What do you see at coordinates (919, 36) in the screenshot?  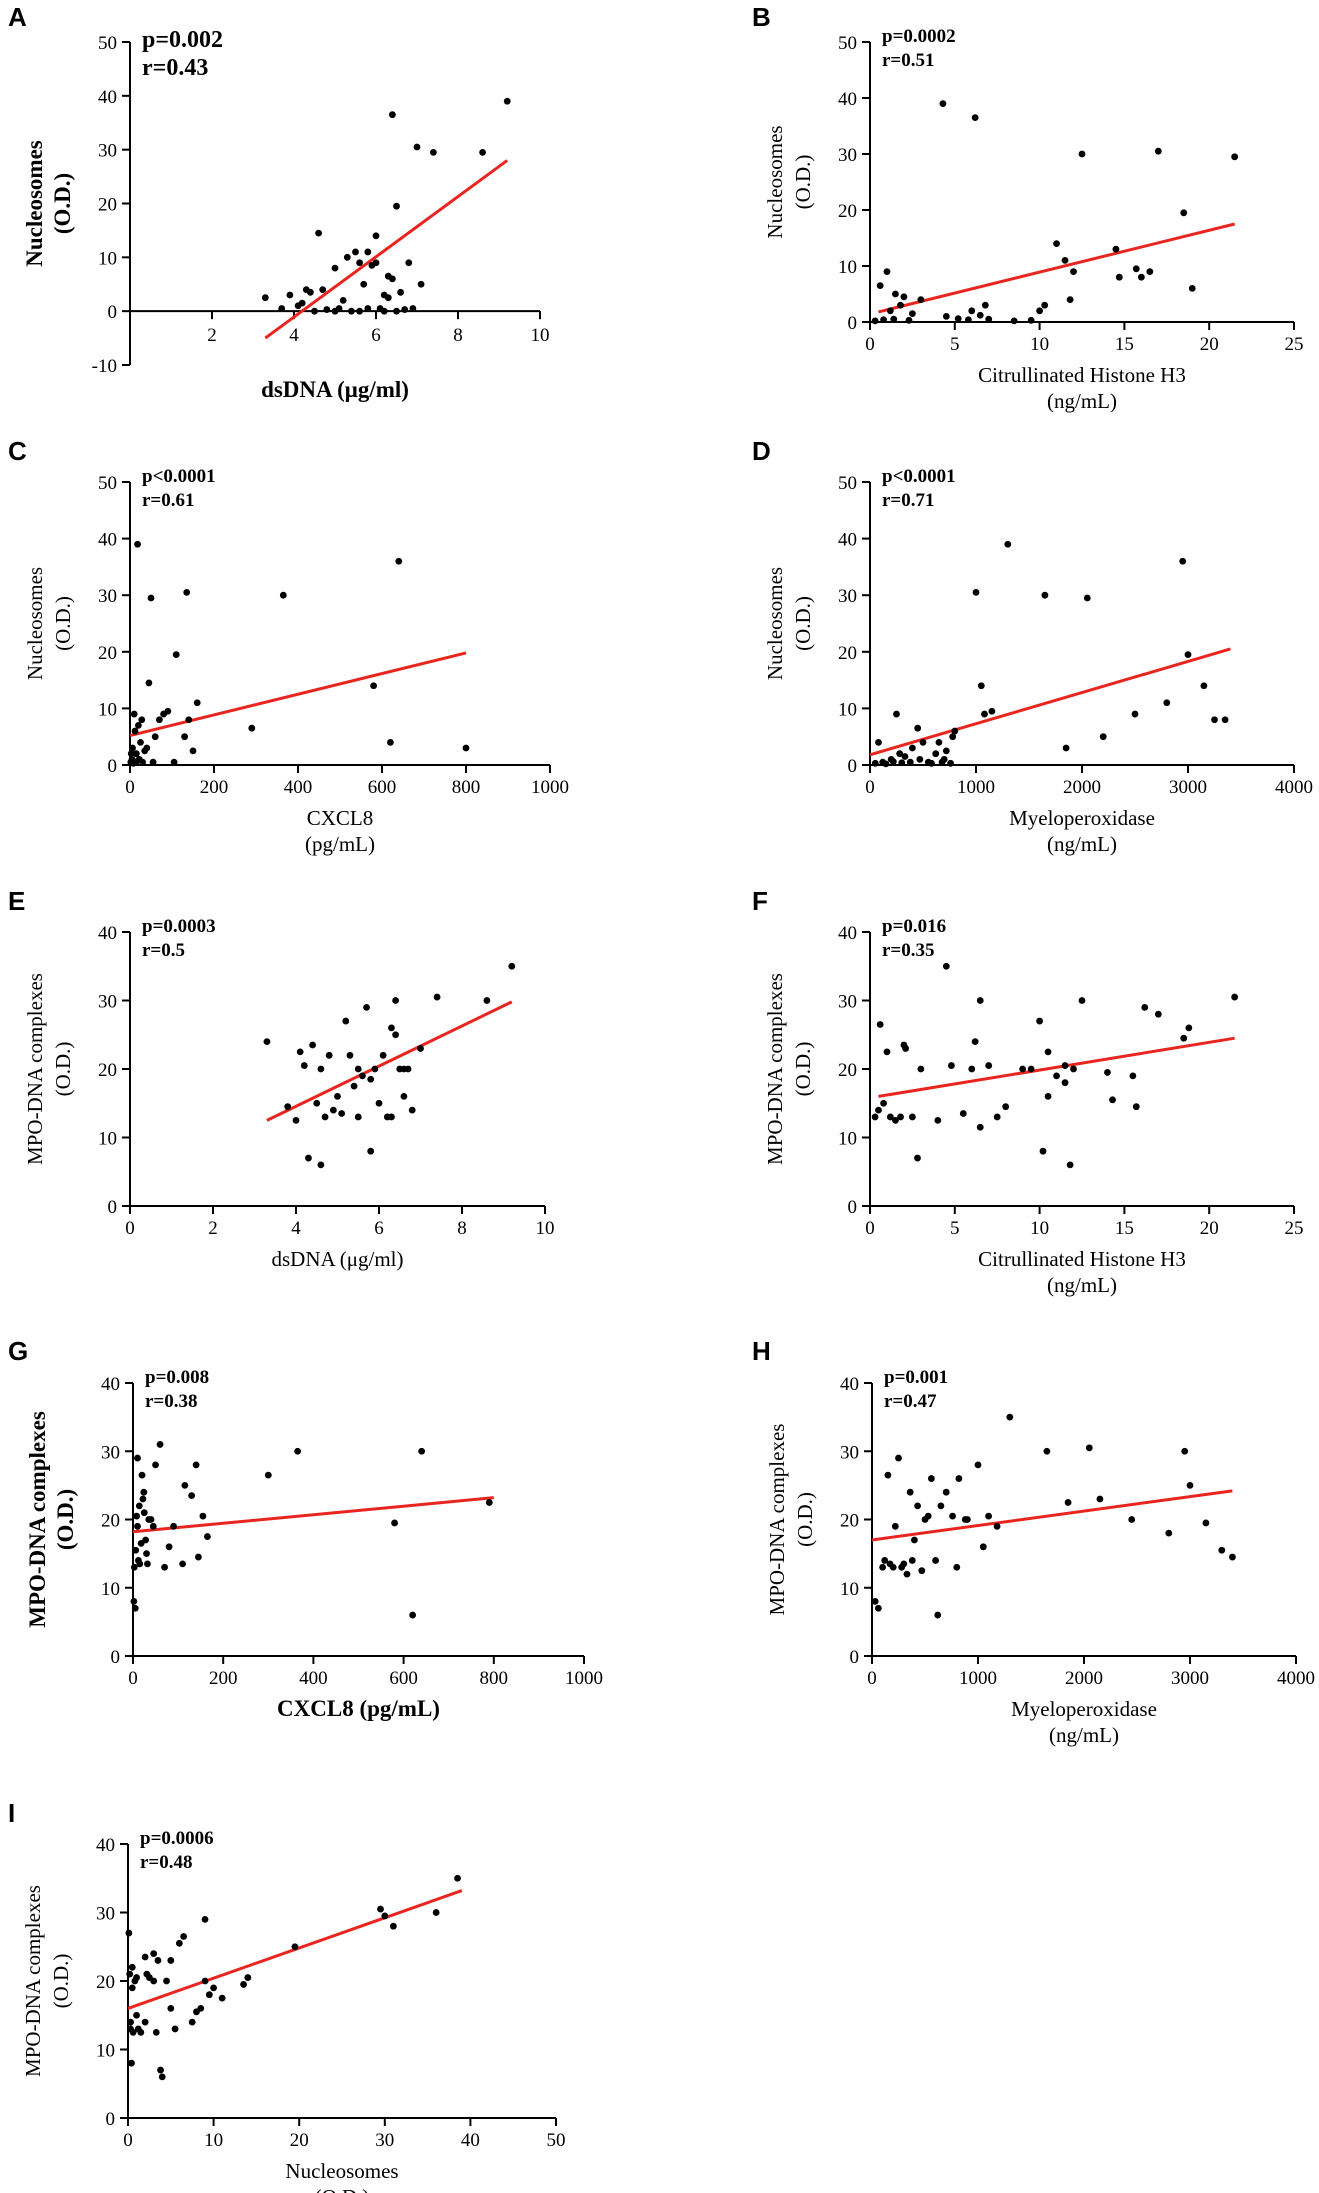 I see `p-value: p=0.0002` at bounding box center [919, 36].